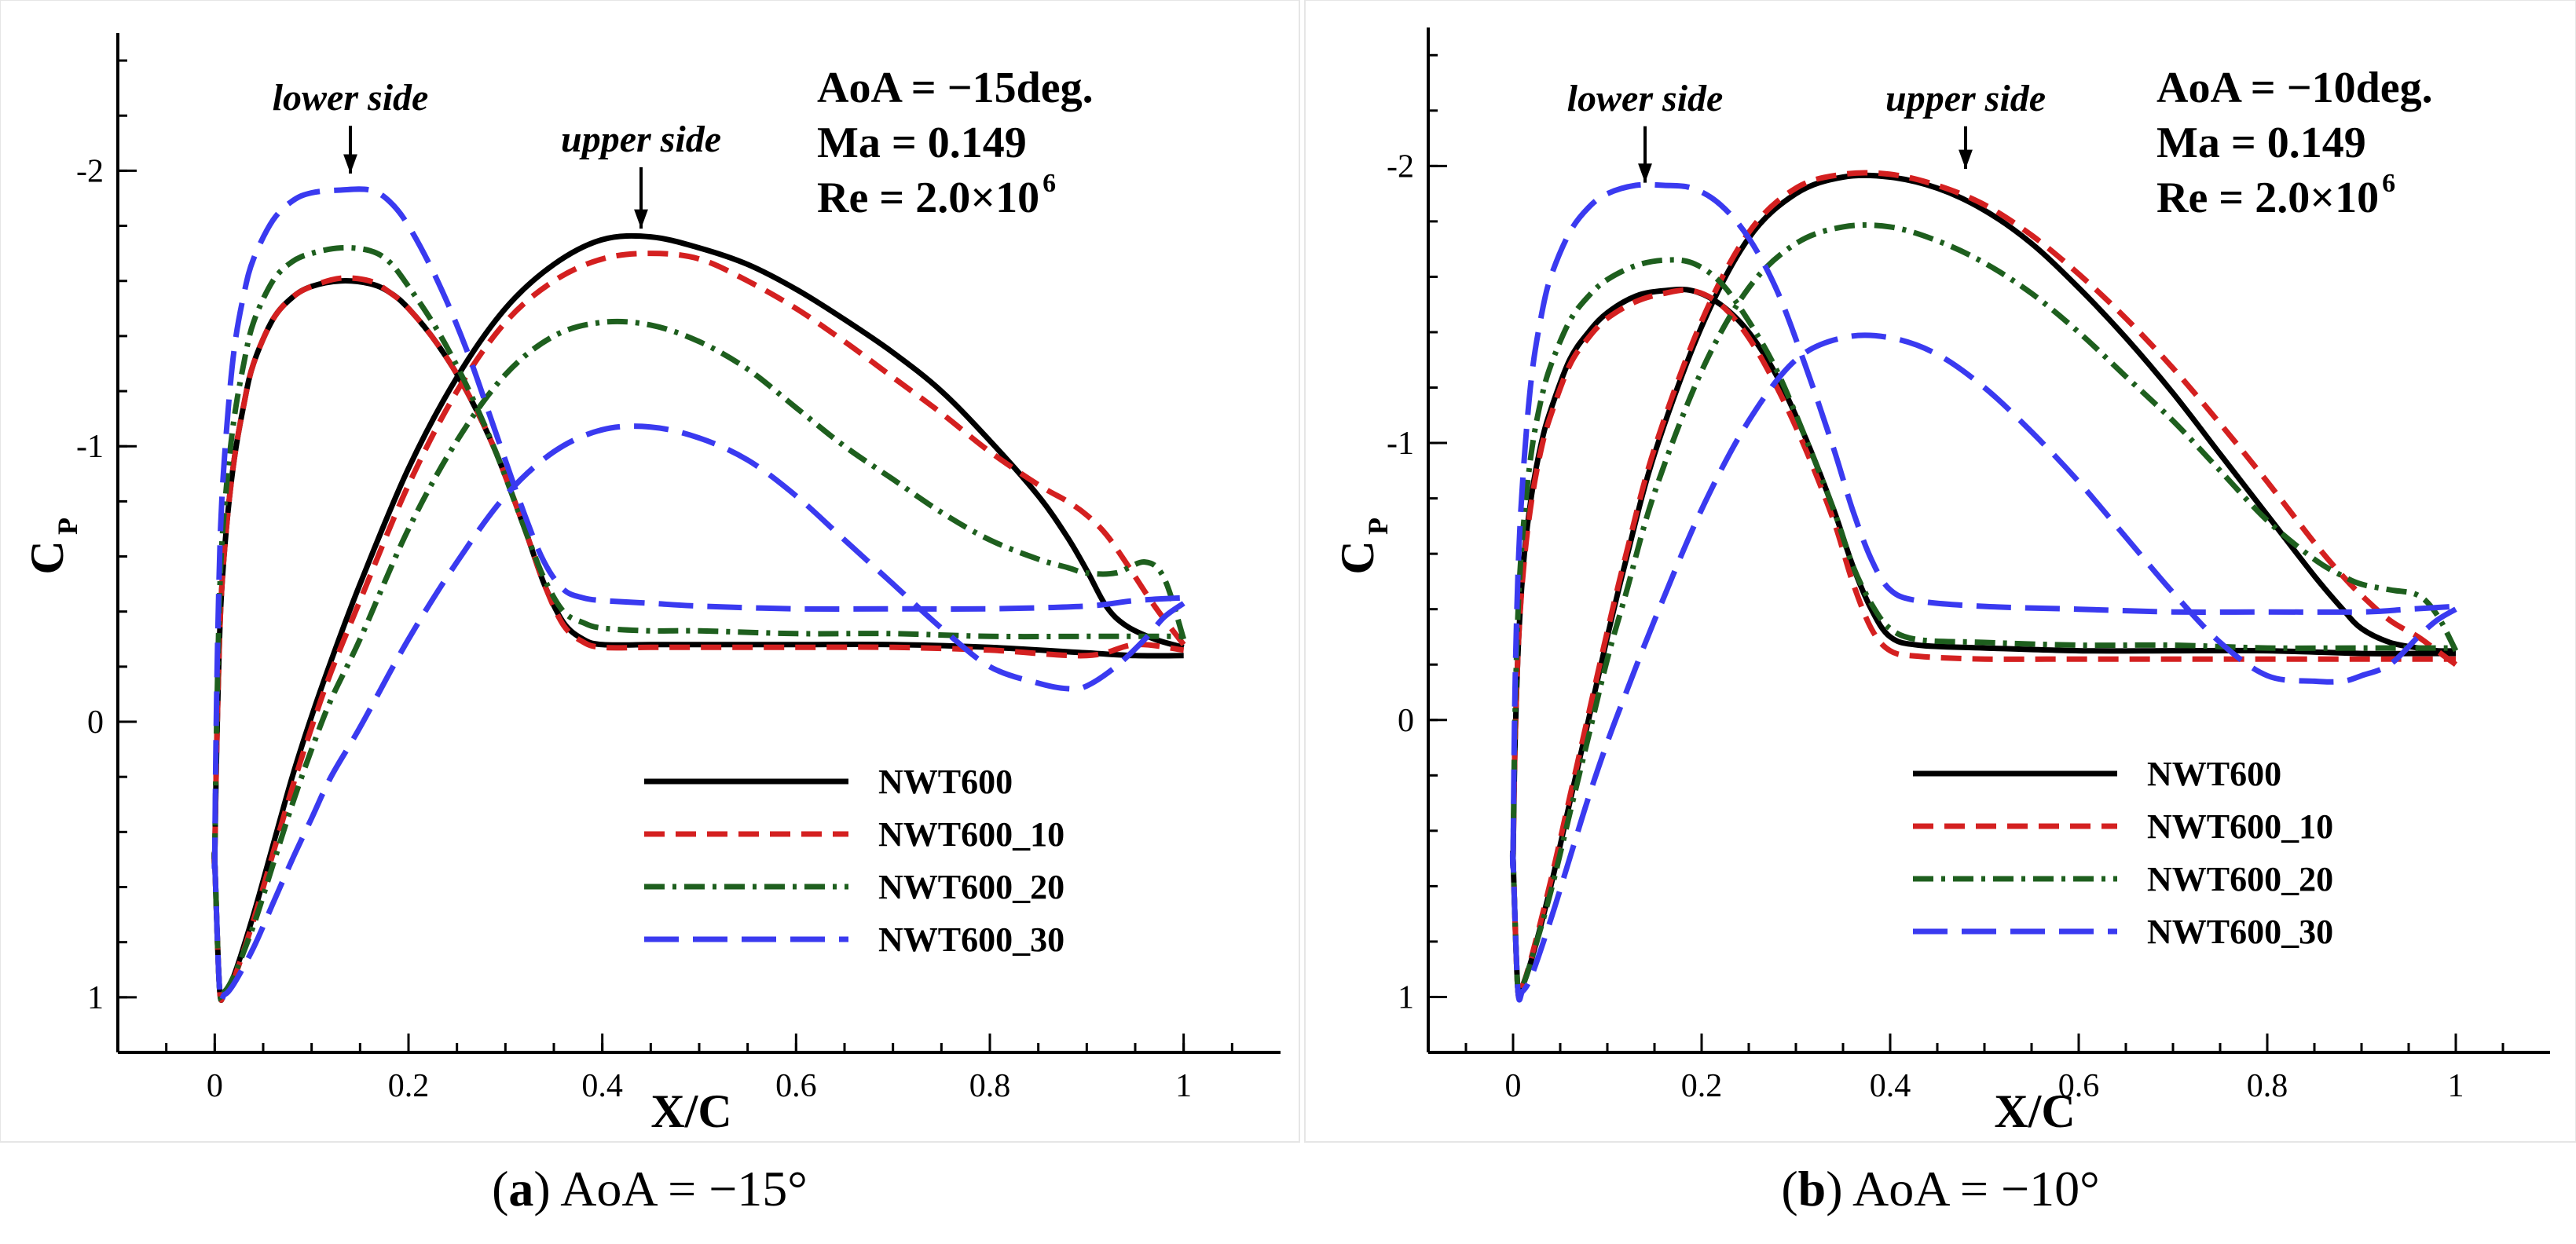 The image size is (2576, 1244). Describe the element at coordinates (2294, 88) in the screenshot. I see `condition-line: AoA = −10deg.` at that location.